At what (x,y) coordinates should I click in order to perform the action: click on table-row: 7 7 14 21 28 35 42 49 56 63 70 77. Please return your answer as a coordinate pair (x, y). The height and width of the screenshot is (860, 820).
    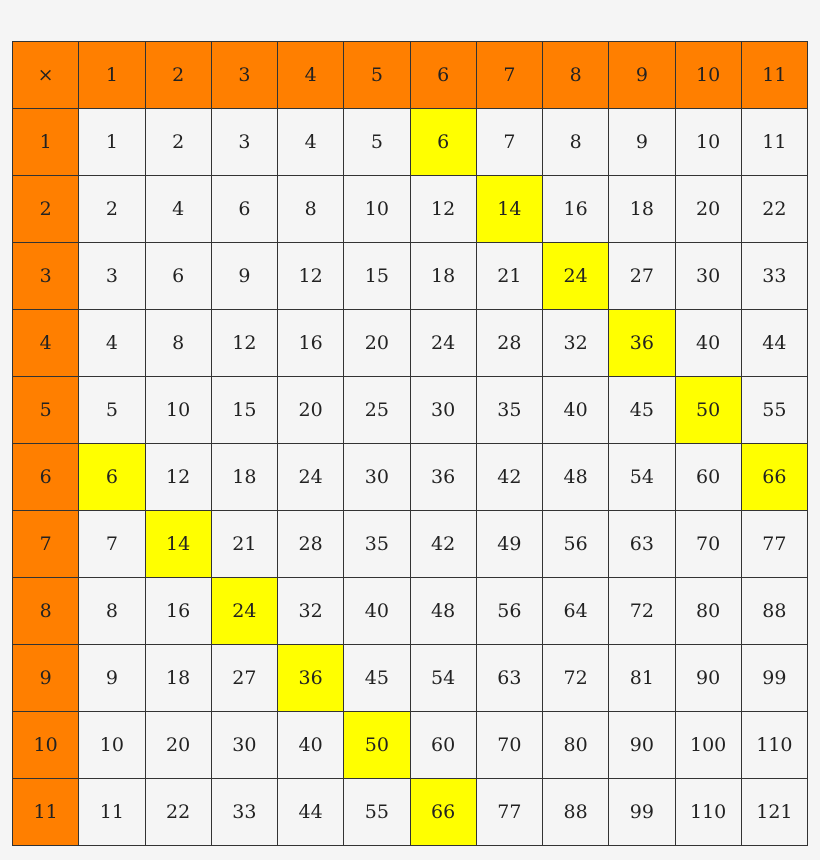
    Looking at the image, I should click on (410, 544).